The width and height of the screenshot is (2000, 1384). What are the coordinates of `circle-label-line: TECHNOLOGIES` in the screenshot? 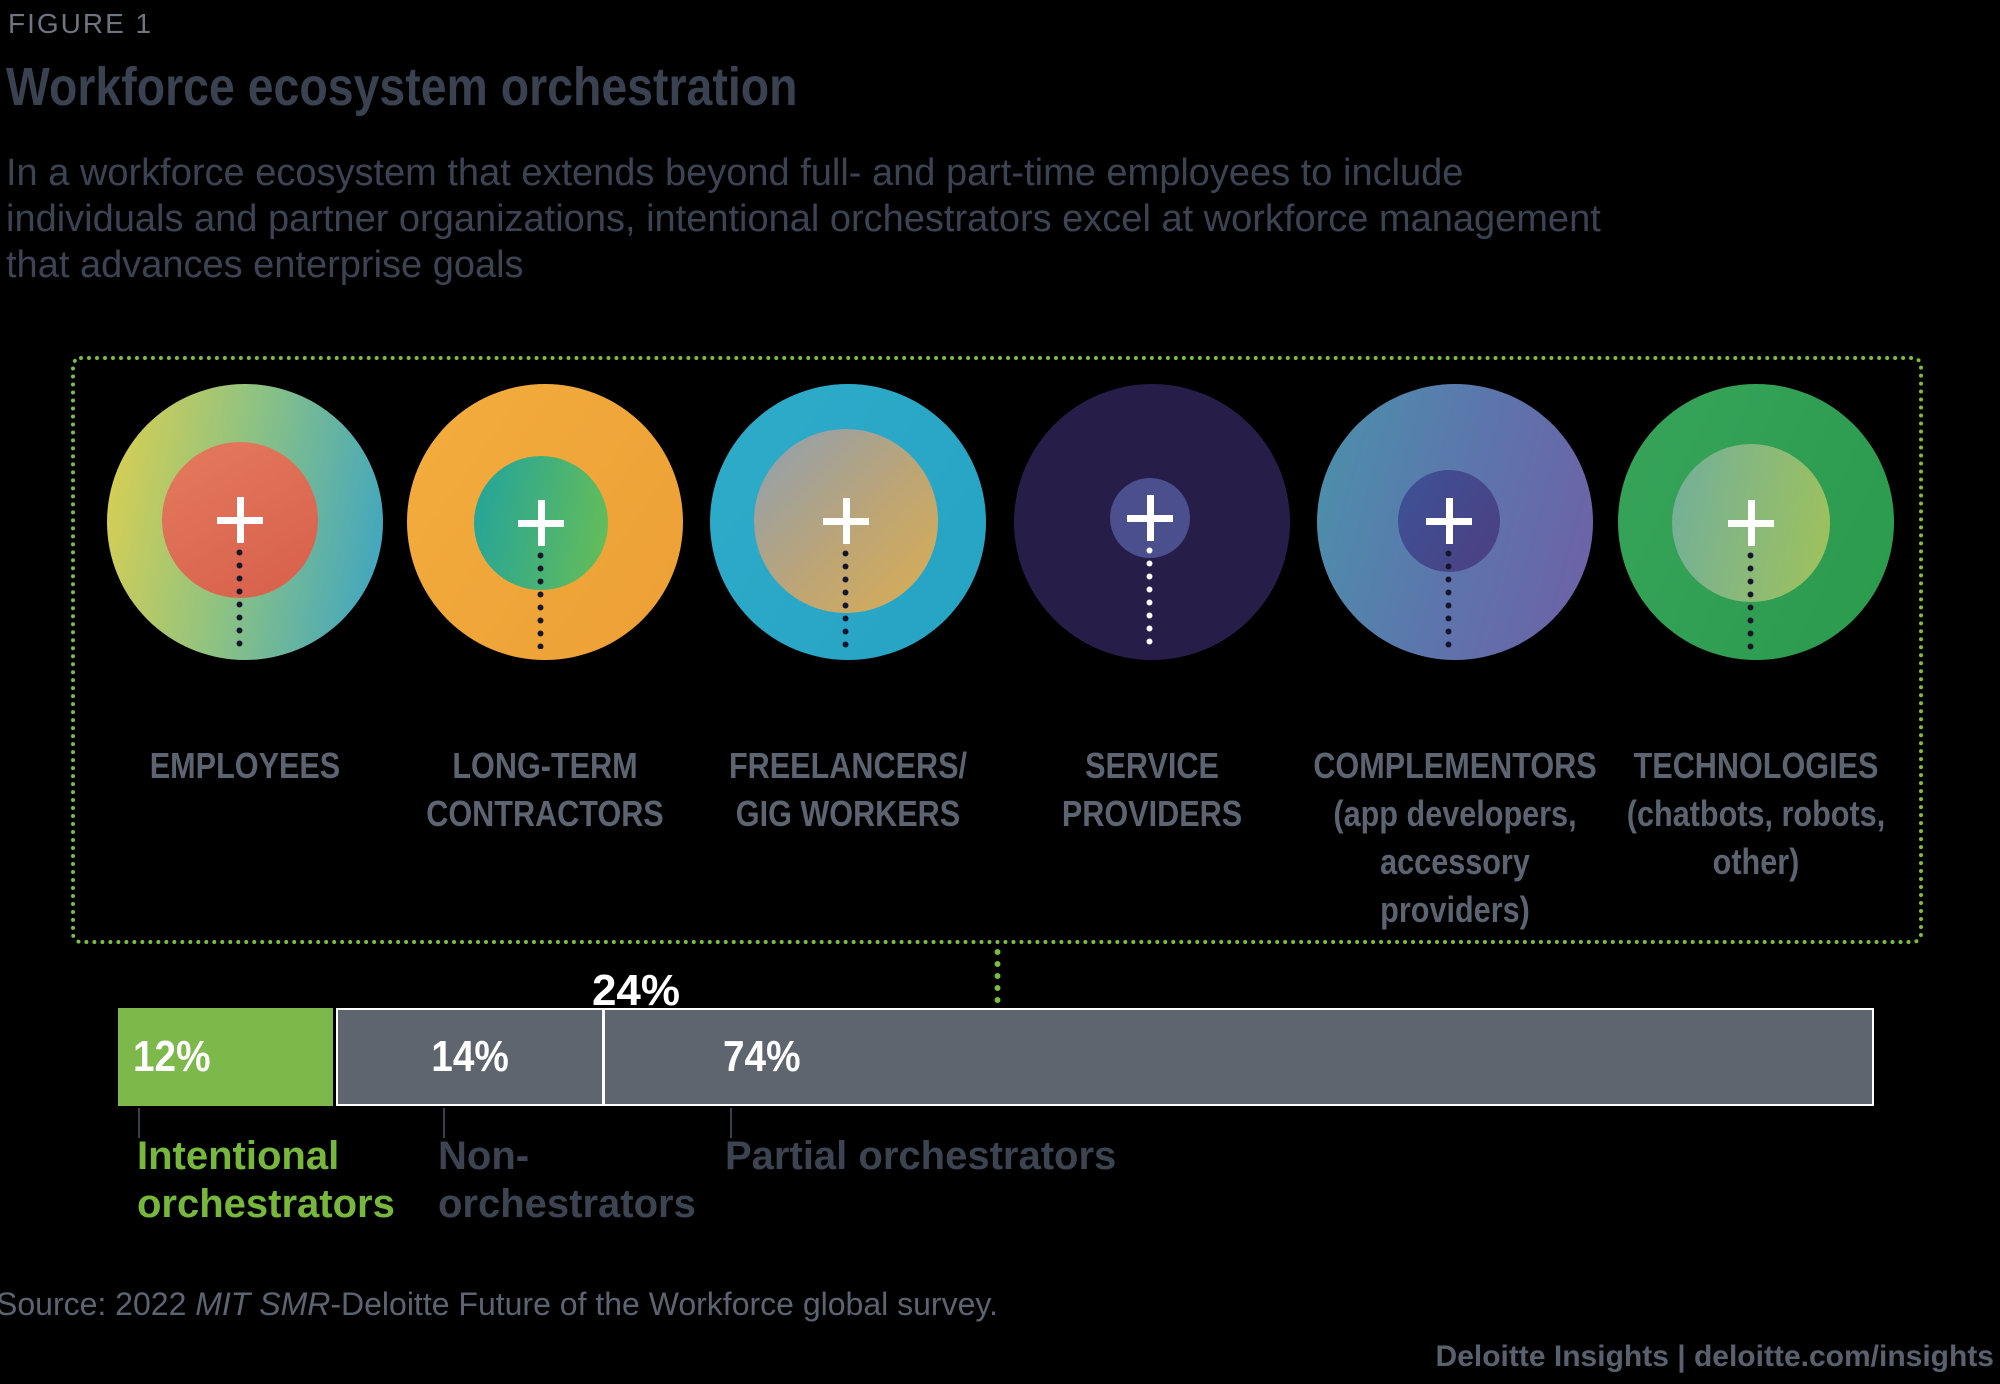 It's located at (1756, 765).